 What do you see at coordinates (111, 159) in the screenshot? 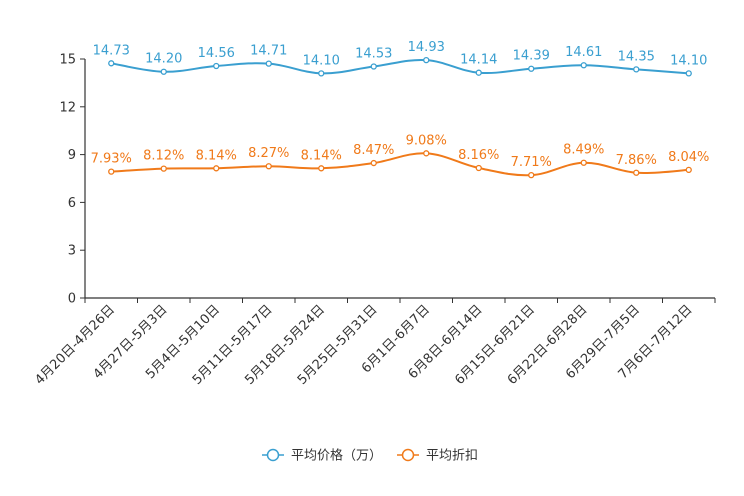
I see `data-label: 7.93%` at bounding box center [111, 159].